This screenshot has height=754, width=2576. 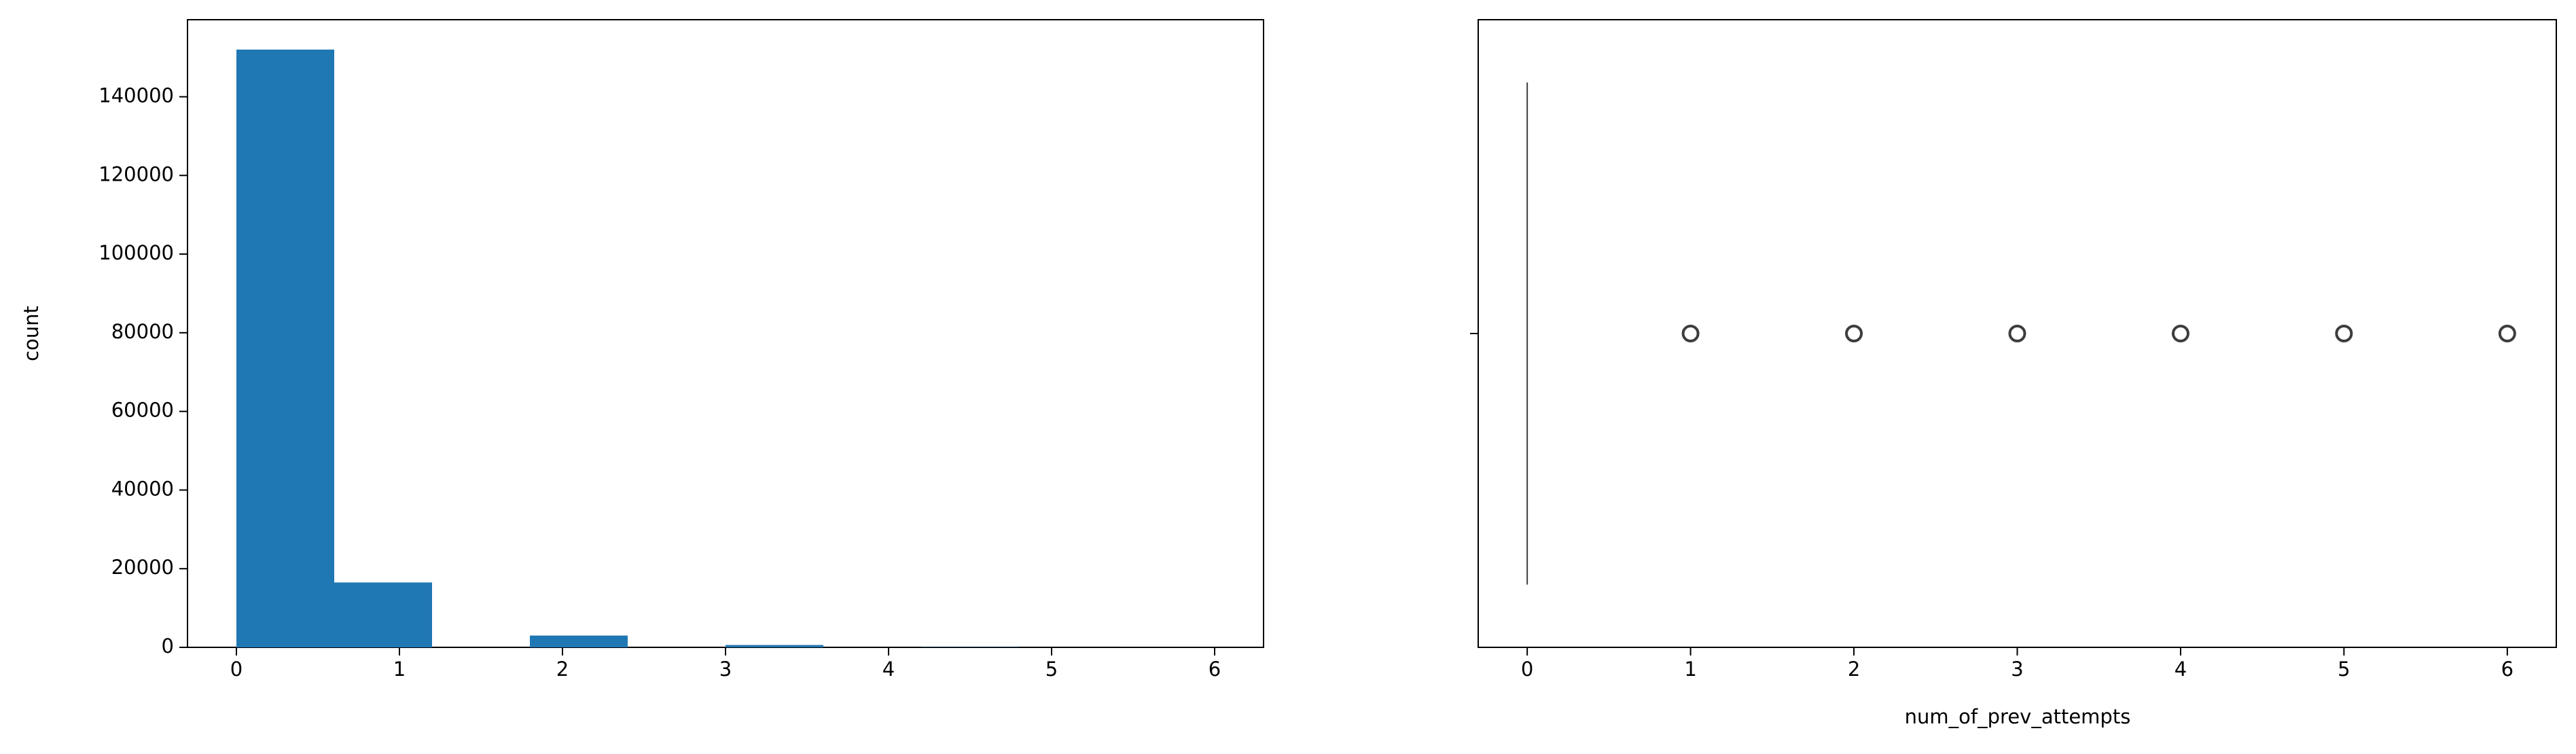 I want to click on y-tick-label: 40000, so click(x=142, y=488).